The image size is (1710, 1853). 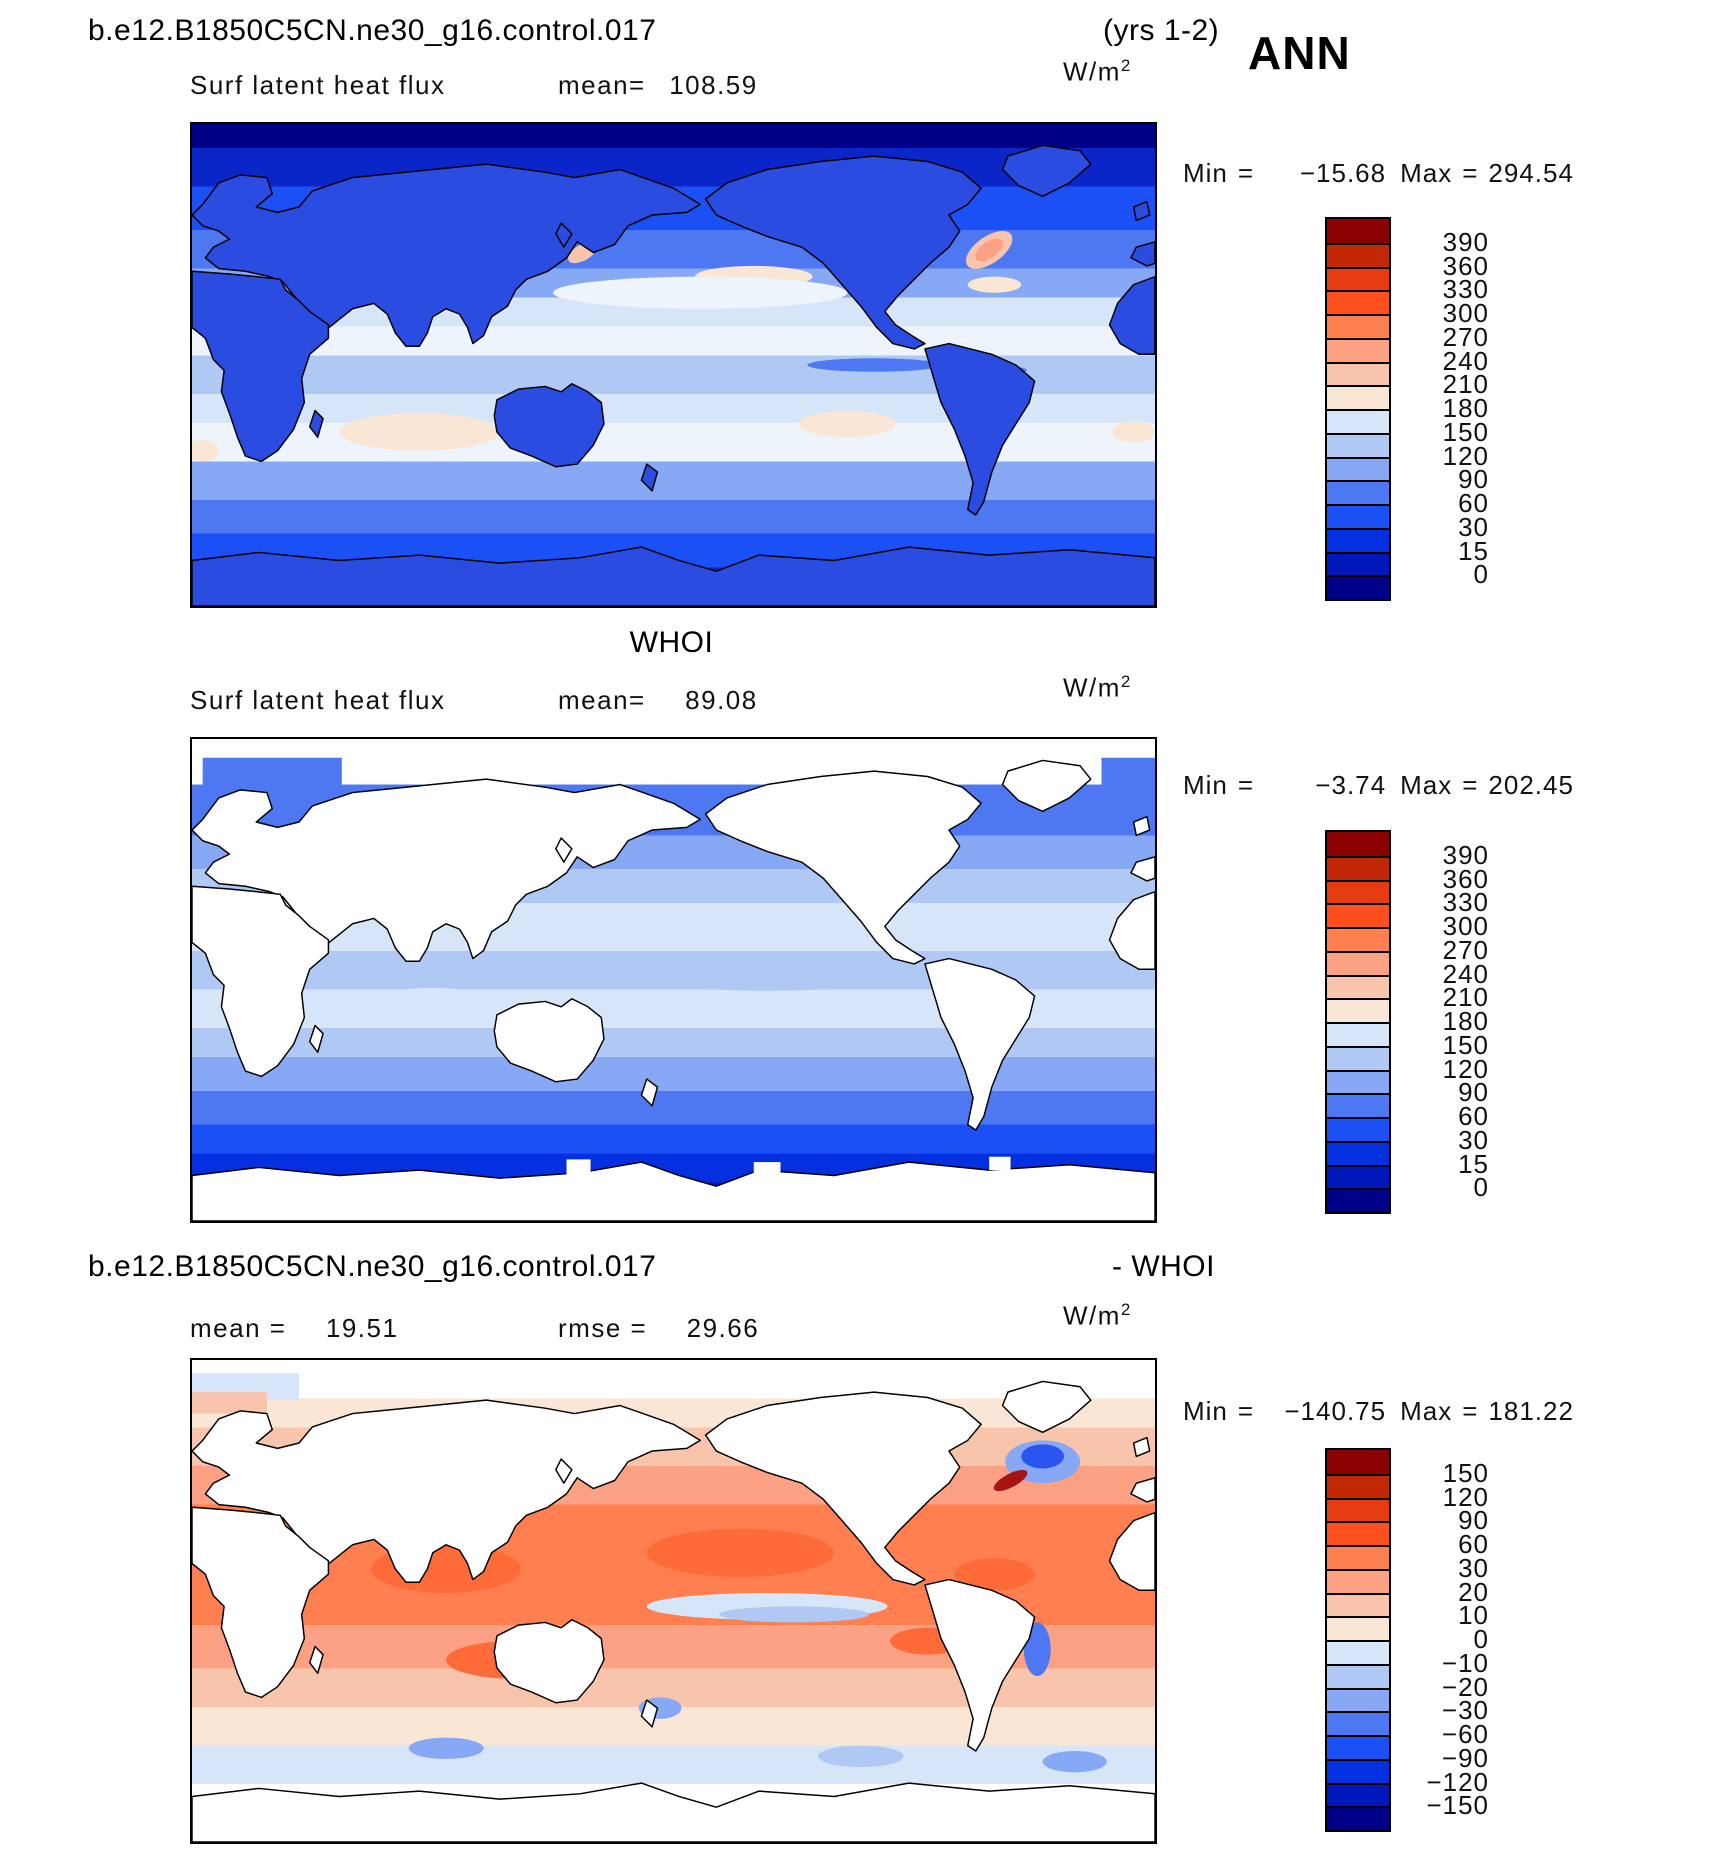 I want to click on colorbar-tick-label: 150, so click(x=1465, y=1044).